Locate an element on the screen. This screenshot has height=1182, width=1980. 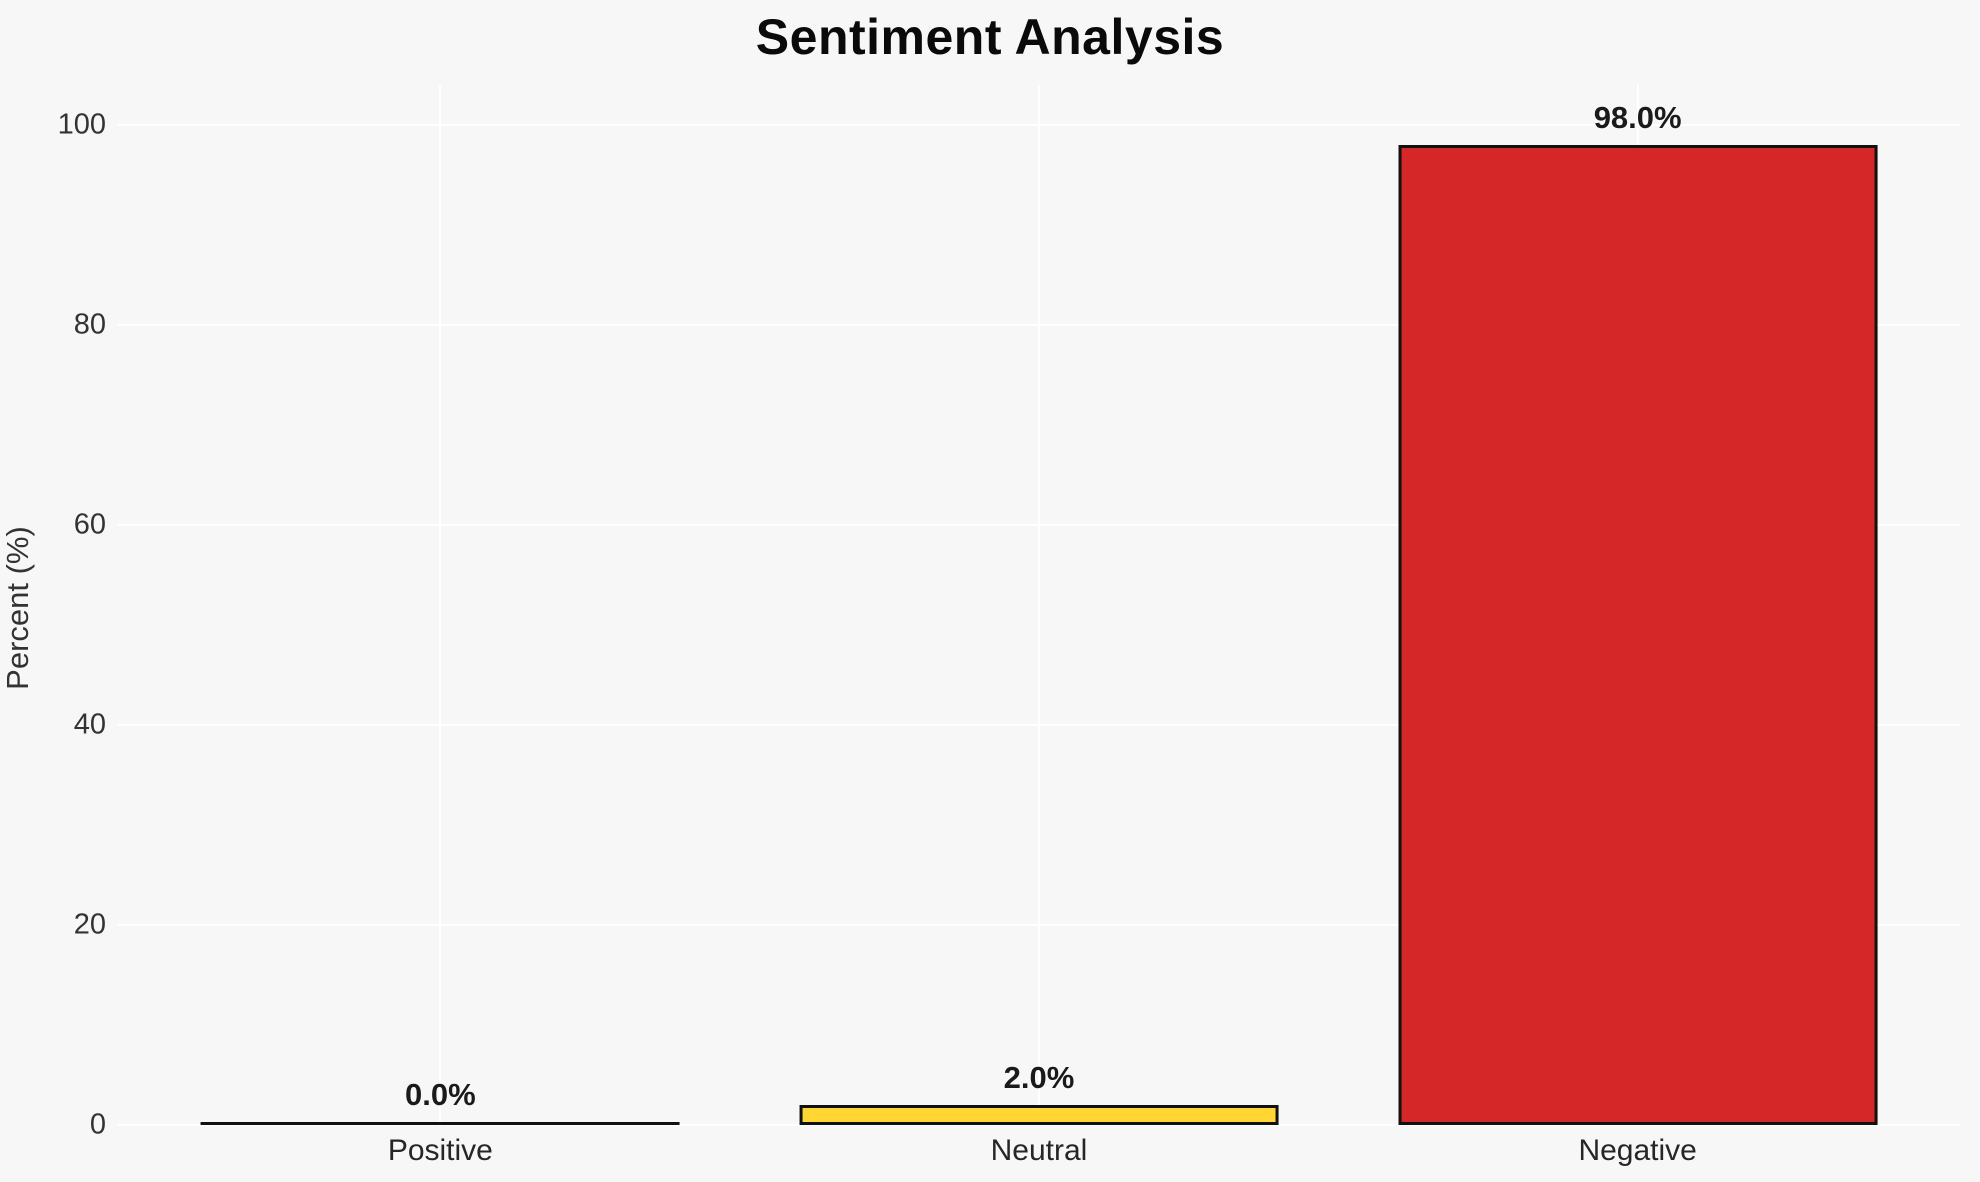
bar-value-label-neutral: 2.0% is located at coordinates (1039, 1077).